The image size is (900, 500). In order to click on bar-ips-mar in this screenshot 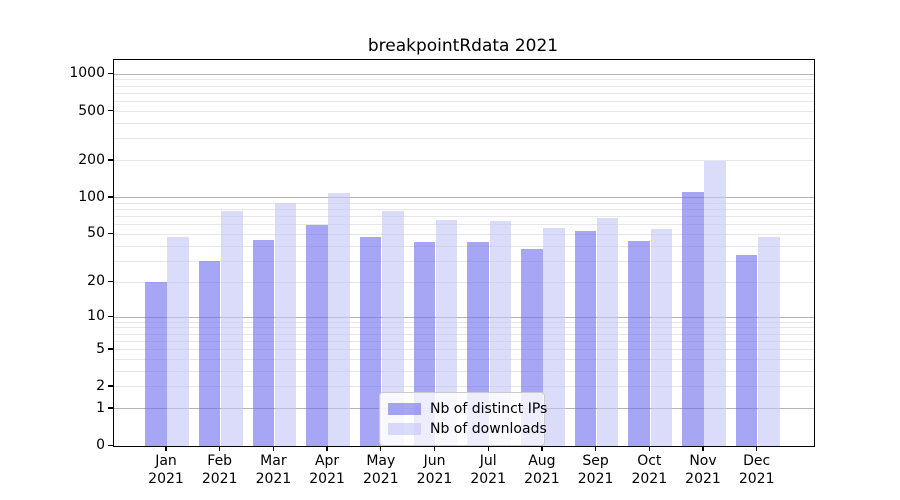, I will do `click(263, 343)`.